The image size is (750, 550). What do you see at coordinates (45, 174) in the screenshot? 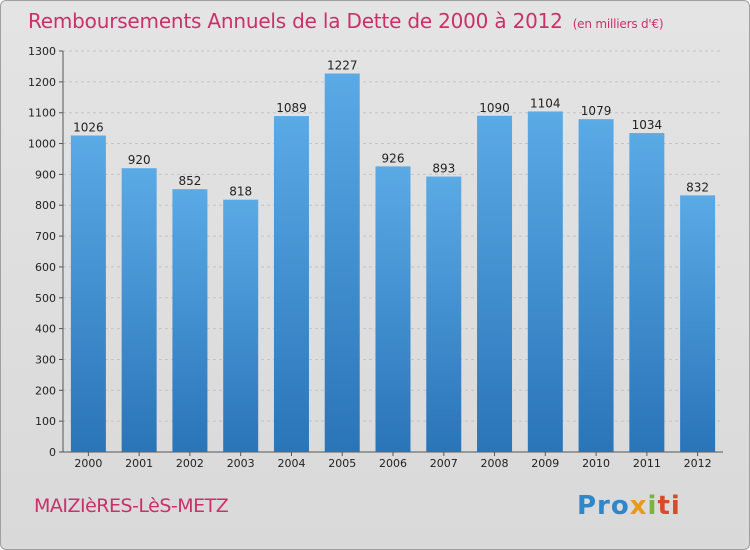
I see `y-tick-label: 900` at bounding box center [45, 174].